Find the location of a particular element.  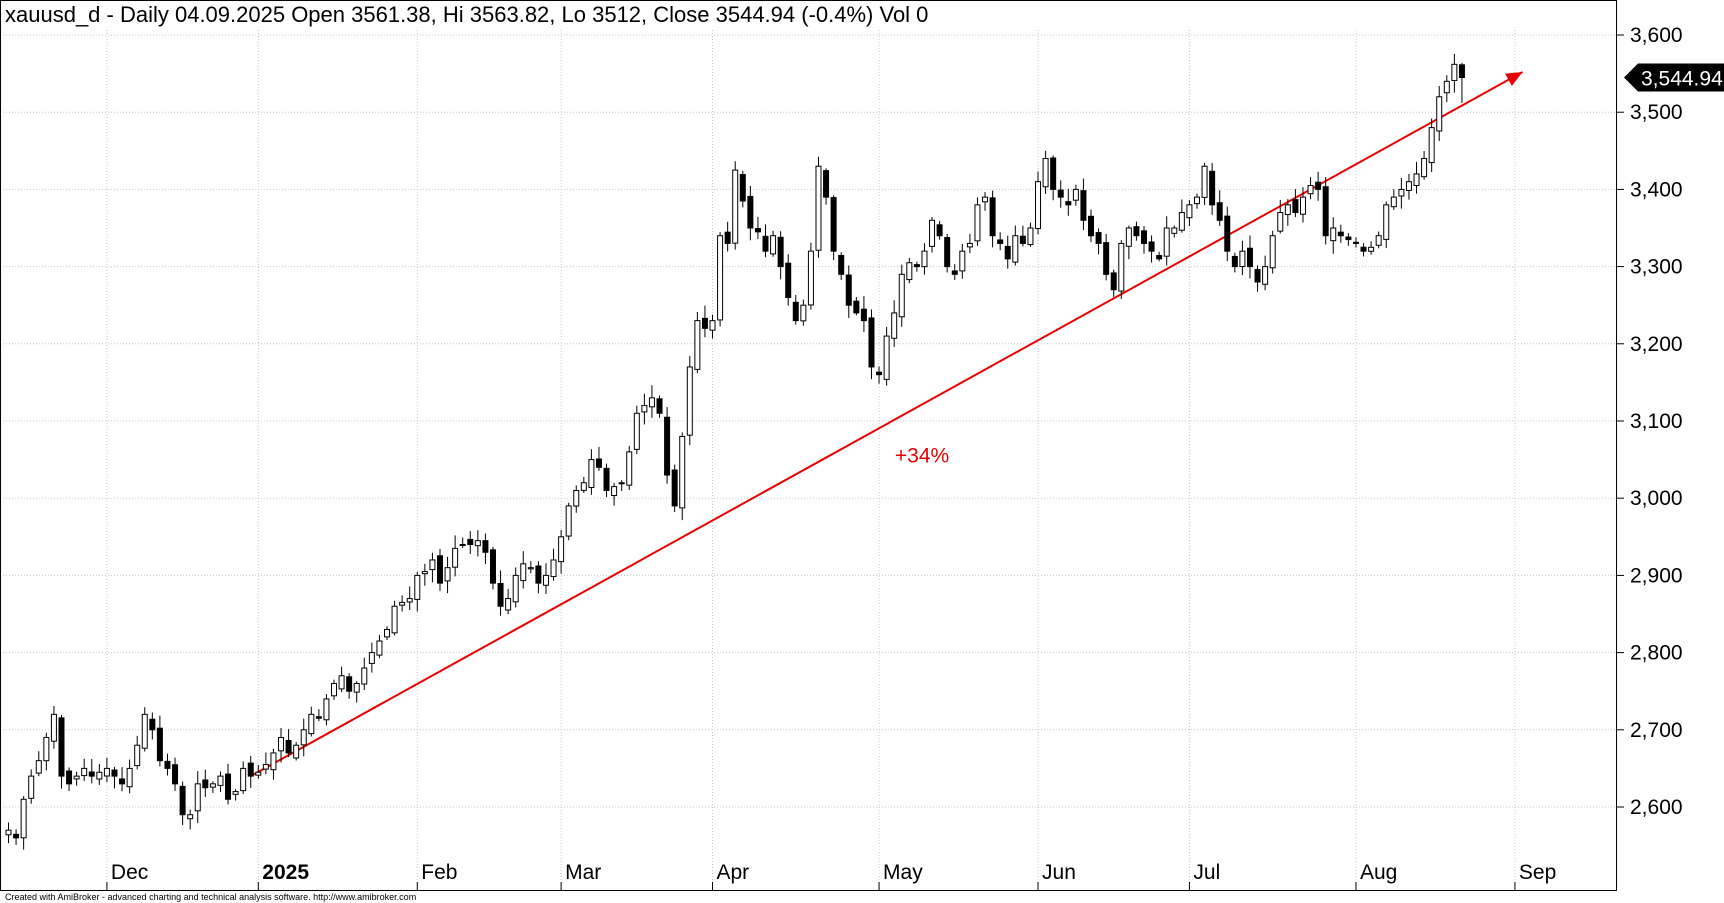

x-axis: Dec 2025 Feb Mar Apr May Jun Jul Aug Sep is located at coordinates (831, 875).